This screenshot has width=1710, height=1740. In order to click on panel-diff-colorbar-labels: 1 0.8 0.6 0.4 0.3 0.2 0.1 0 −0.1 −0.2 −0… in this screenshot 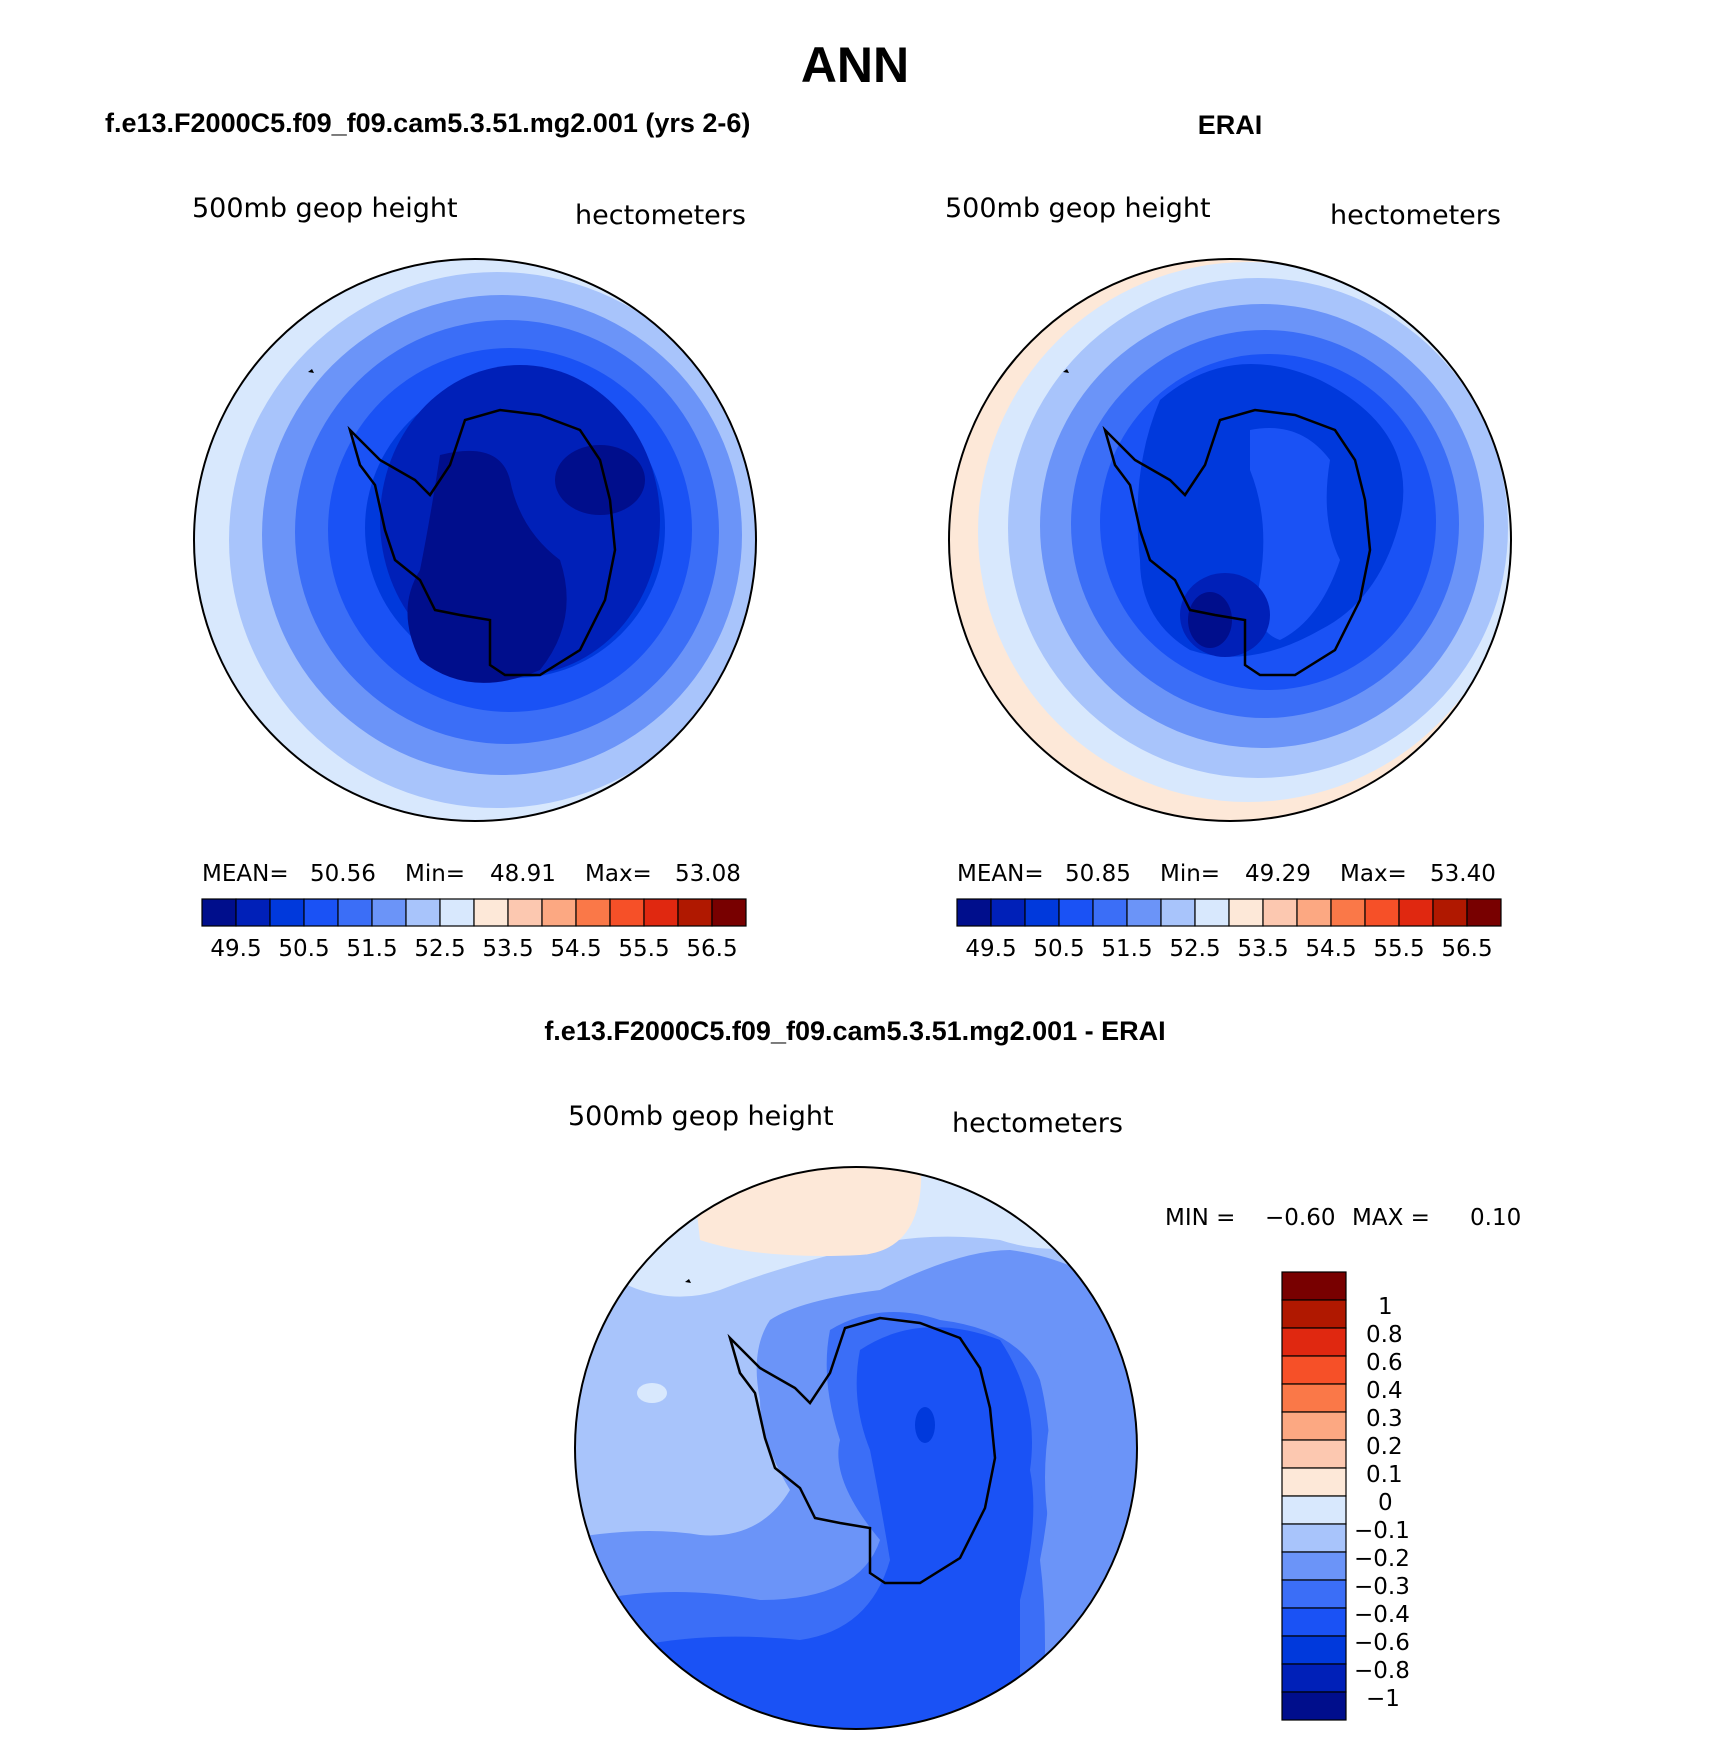, I will do `click(1382, 1503)`.